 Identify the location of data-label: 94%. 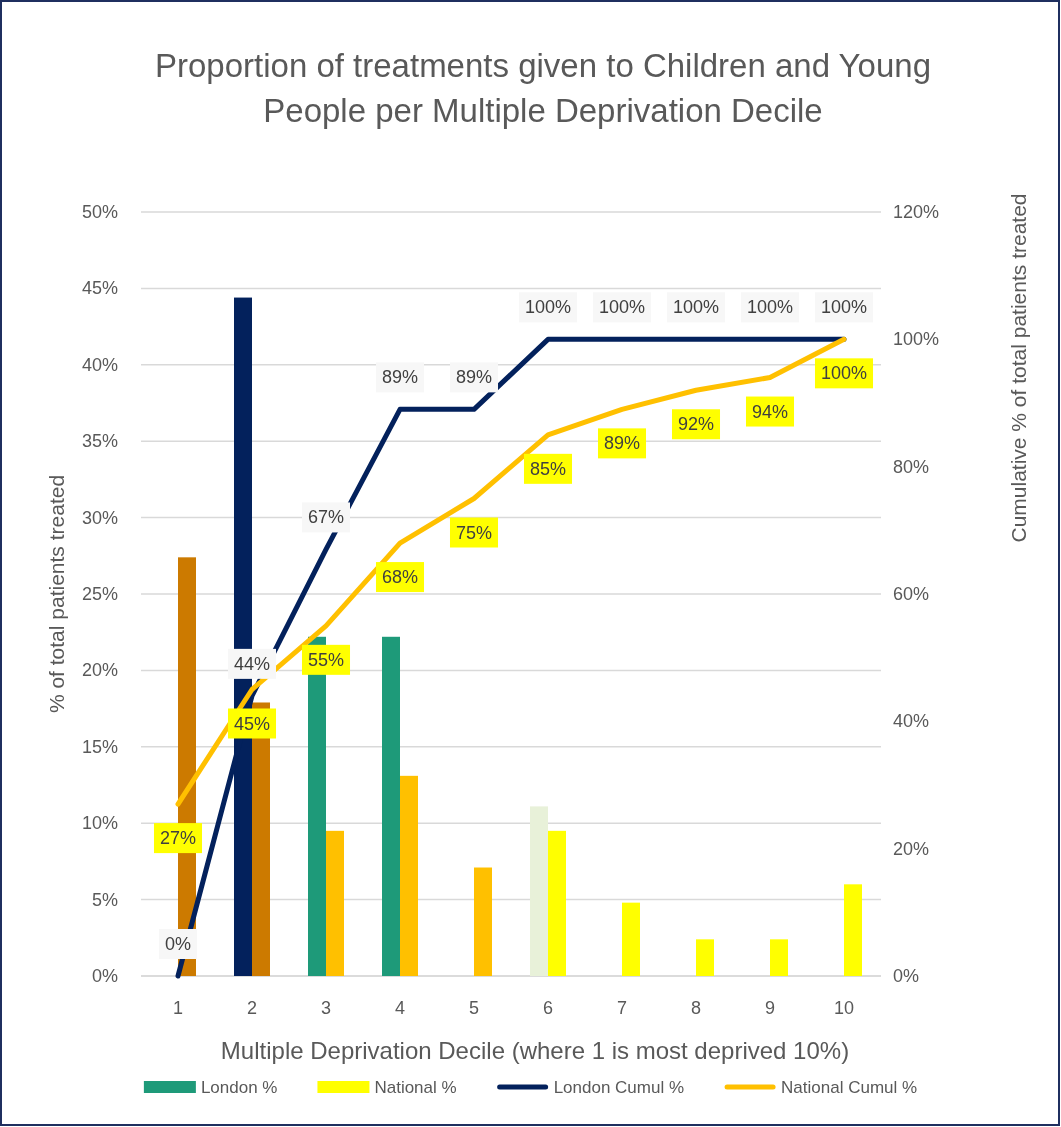
(770, 411).